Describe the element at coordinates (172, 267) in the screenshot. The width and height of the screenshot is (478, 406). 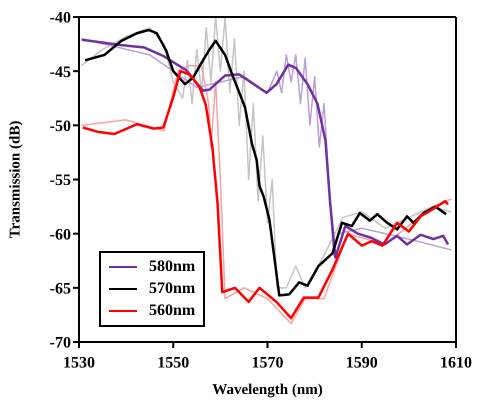
I see `legend-label: 580nm` at that location.